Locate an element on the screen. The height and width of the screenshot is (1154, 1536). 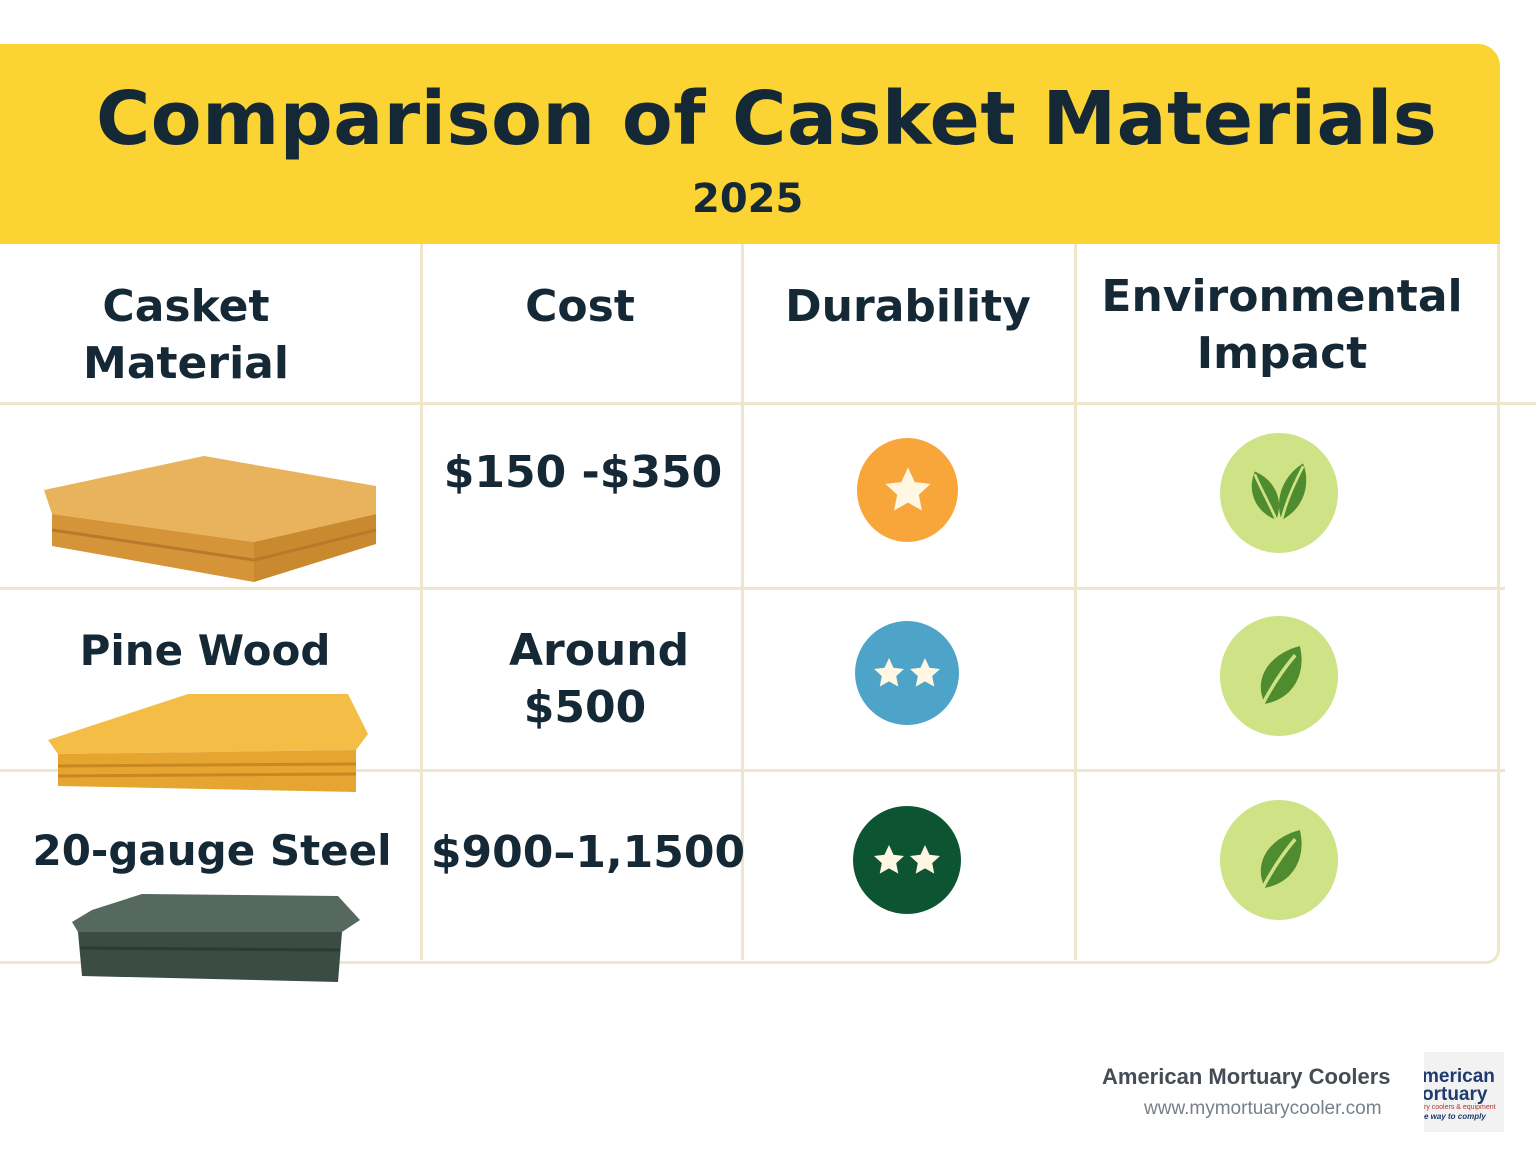
cost-row-2: Around $500 is located at coordinates (599, 679).